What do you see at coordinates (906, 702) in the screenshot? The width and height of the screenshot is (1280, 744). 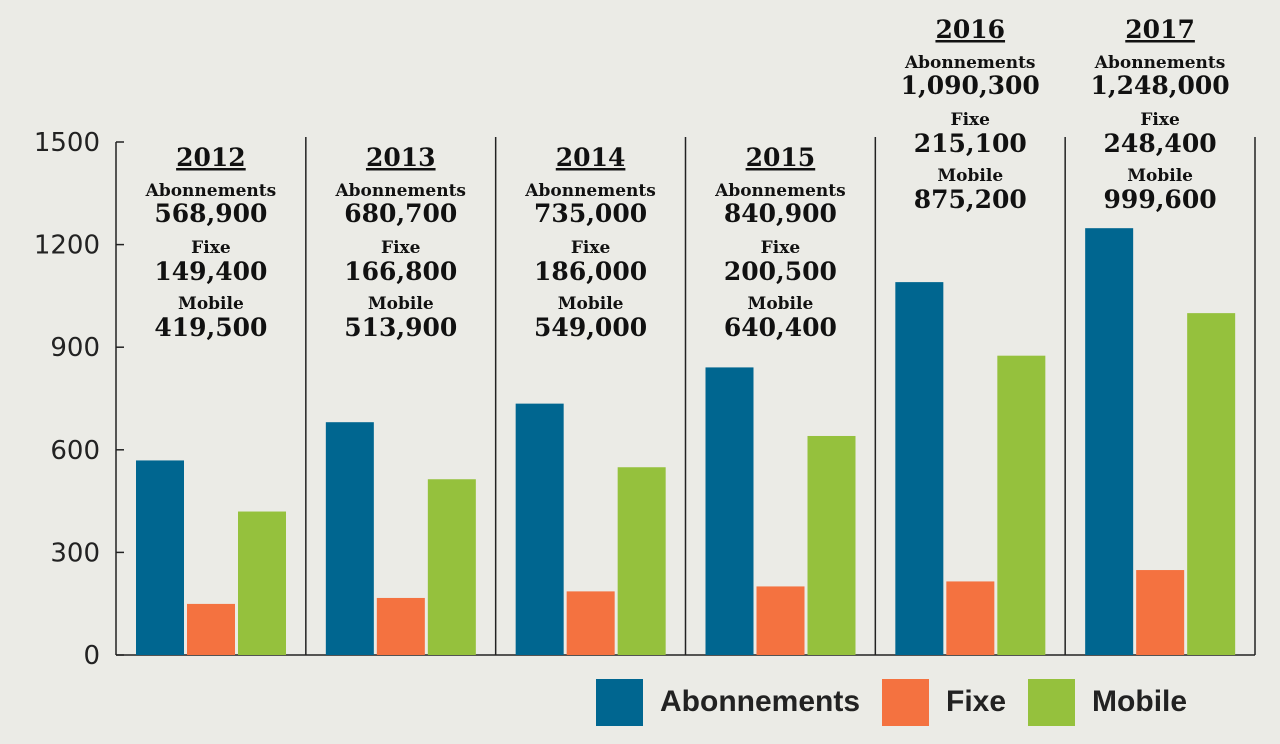 I see `legend-swatch-fixe` at bounding box center [906, 702].